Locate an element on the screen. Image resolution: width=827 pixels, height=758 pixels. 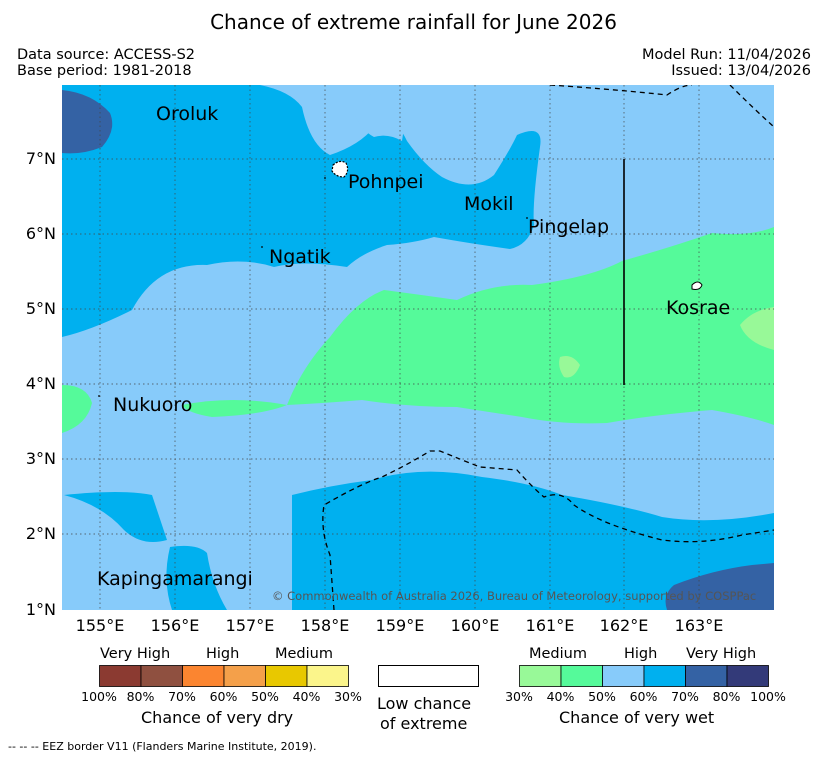
dry-medium-label: Medium is located at coordinates (304, 654).